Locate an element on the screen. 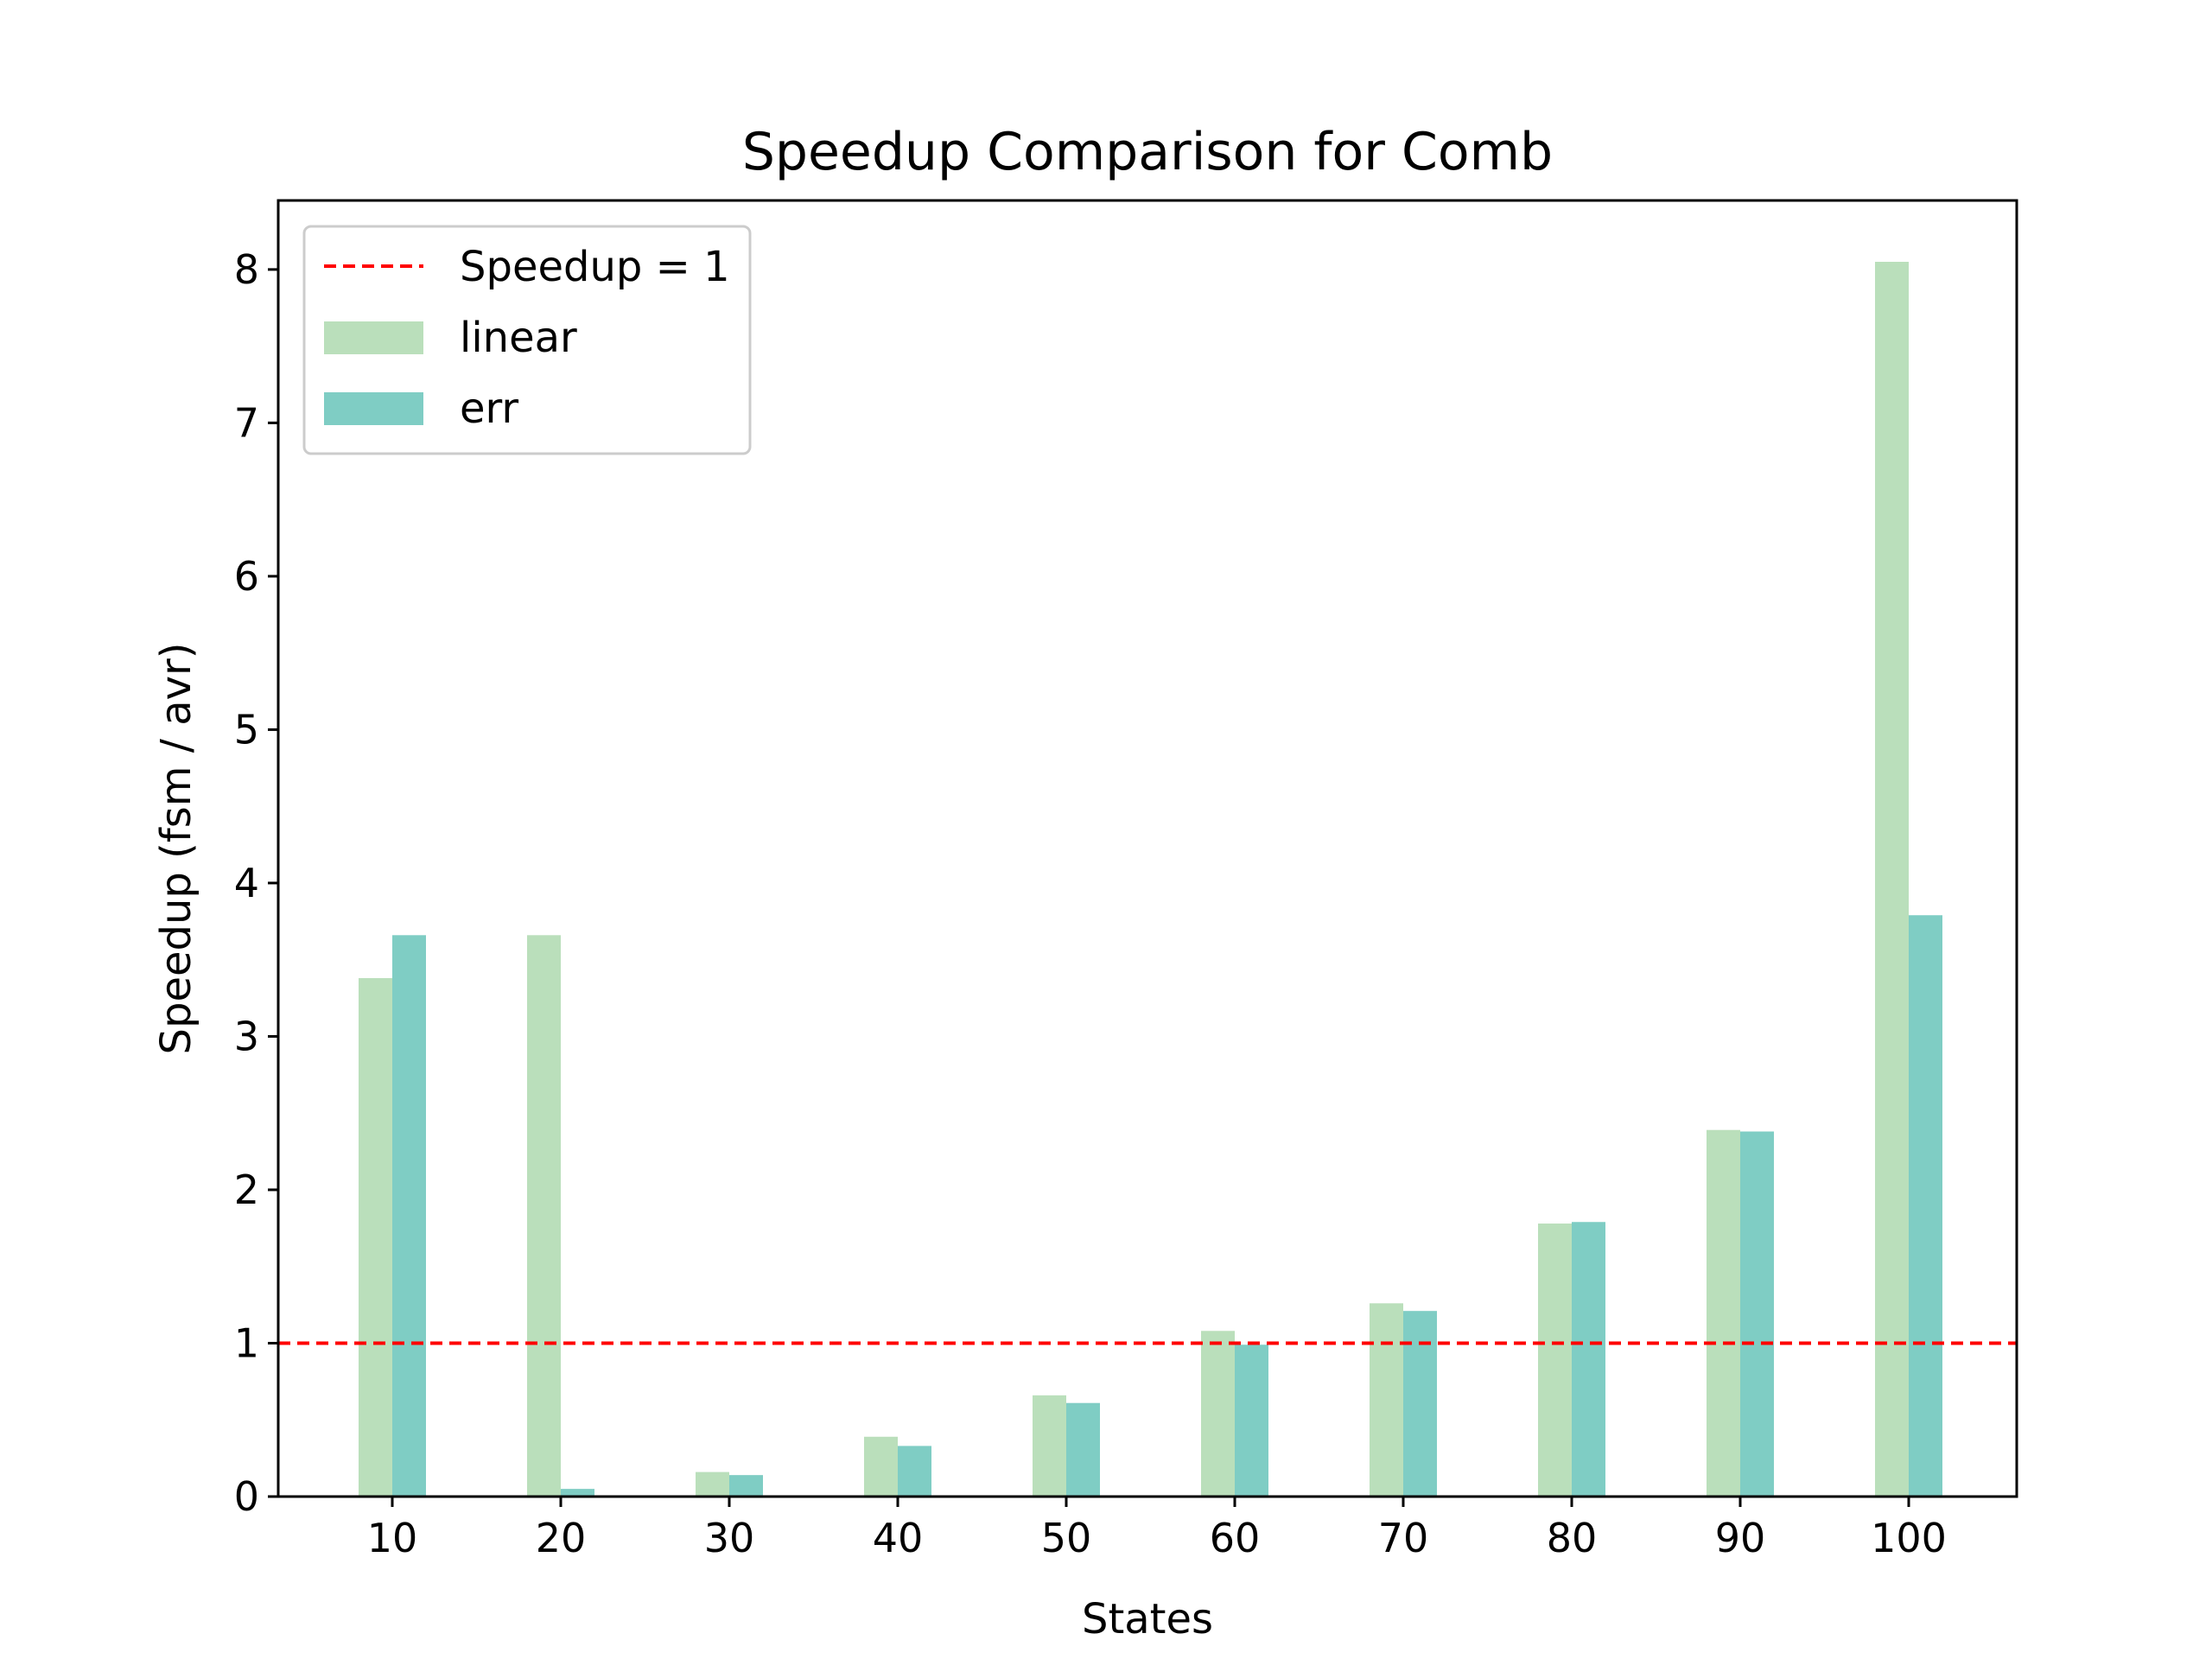  y-tick-label-2: 2 is located at coordinates (246, 1189).